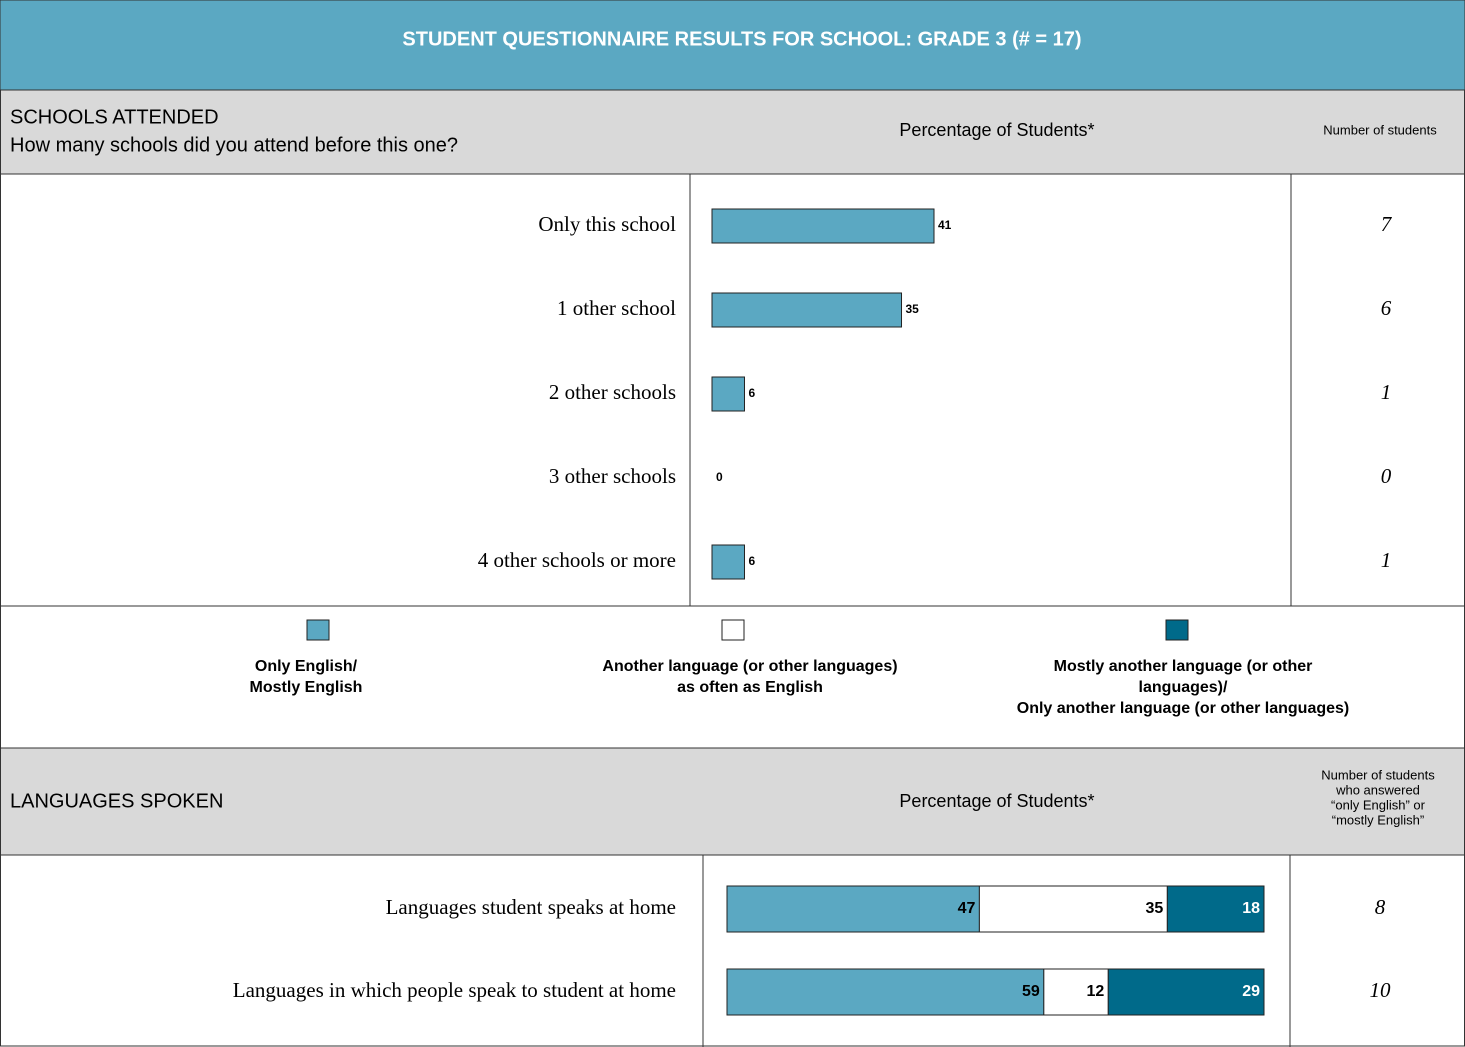 This screenshot has height=1047, width=1465. Describe the element at coordinates (945, 225) in the screenshot. I see `value-label: 41` at that location.